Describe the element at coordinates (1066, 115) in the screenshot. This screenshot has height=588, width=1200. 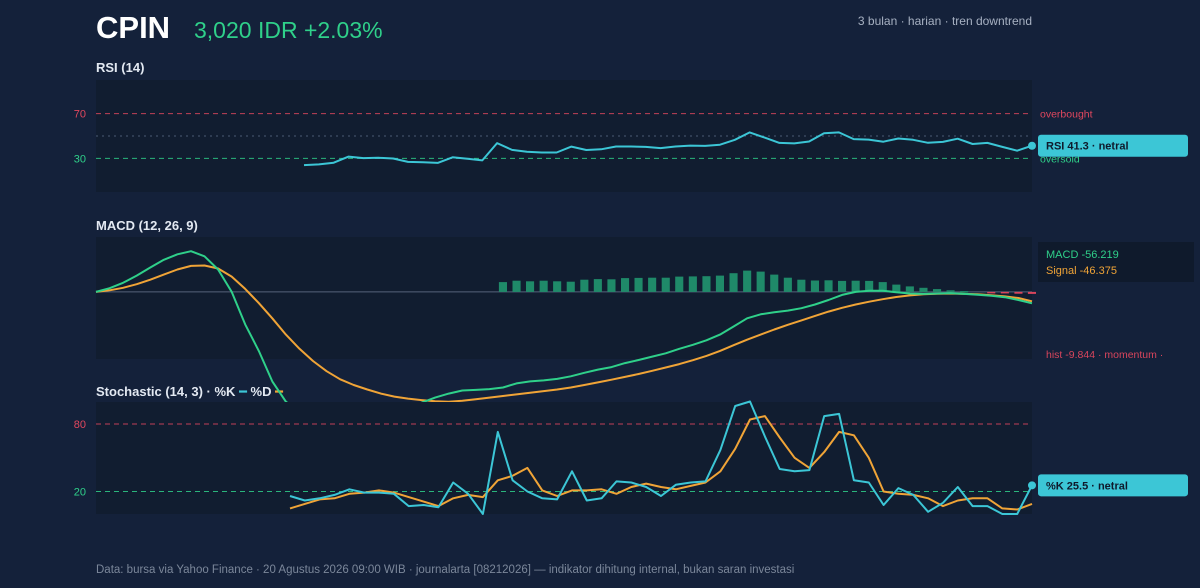
I see `rsi-level-label: overbought` at that location.